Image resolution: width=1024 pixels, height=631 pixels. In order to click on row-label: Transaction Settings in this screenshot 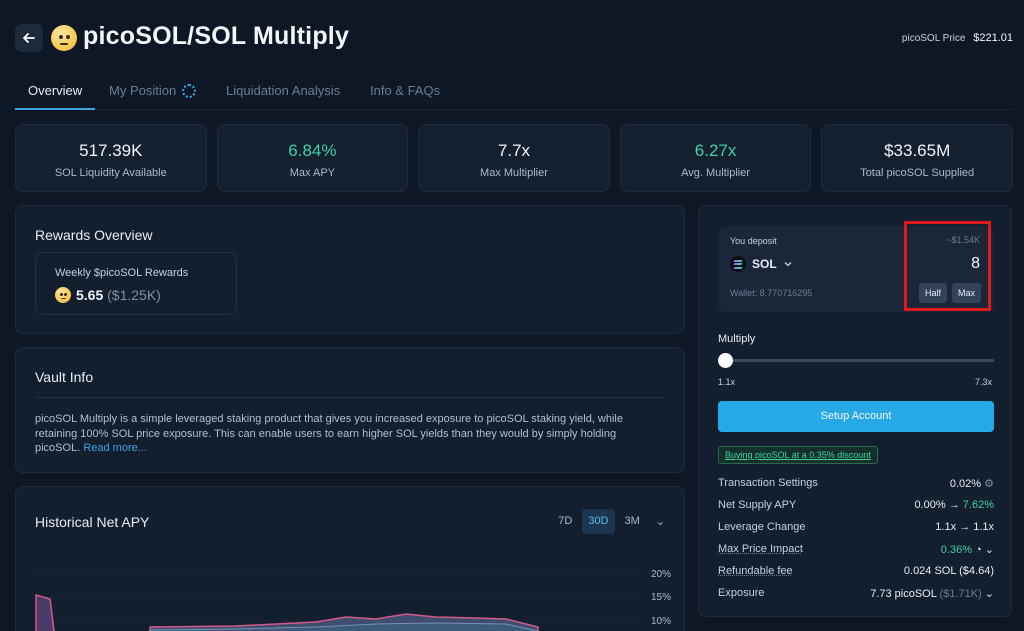, I will do `click(768, 483)`.